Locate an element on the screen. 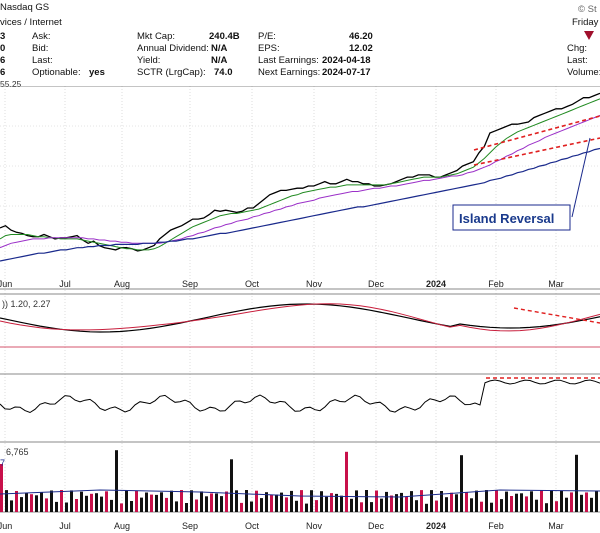 The width and height of the screenshot is (600, 533). exchange-label: Nasdaq GS is located at coordinates (25, 7).